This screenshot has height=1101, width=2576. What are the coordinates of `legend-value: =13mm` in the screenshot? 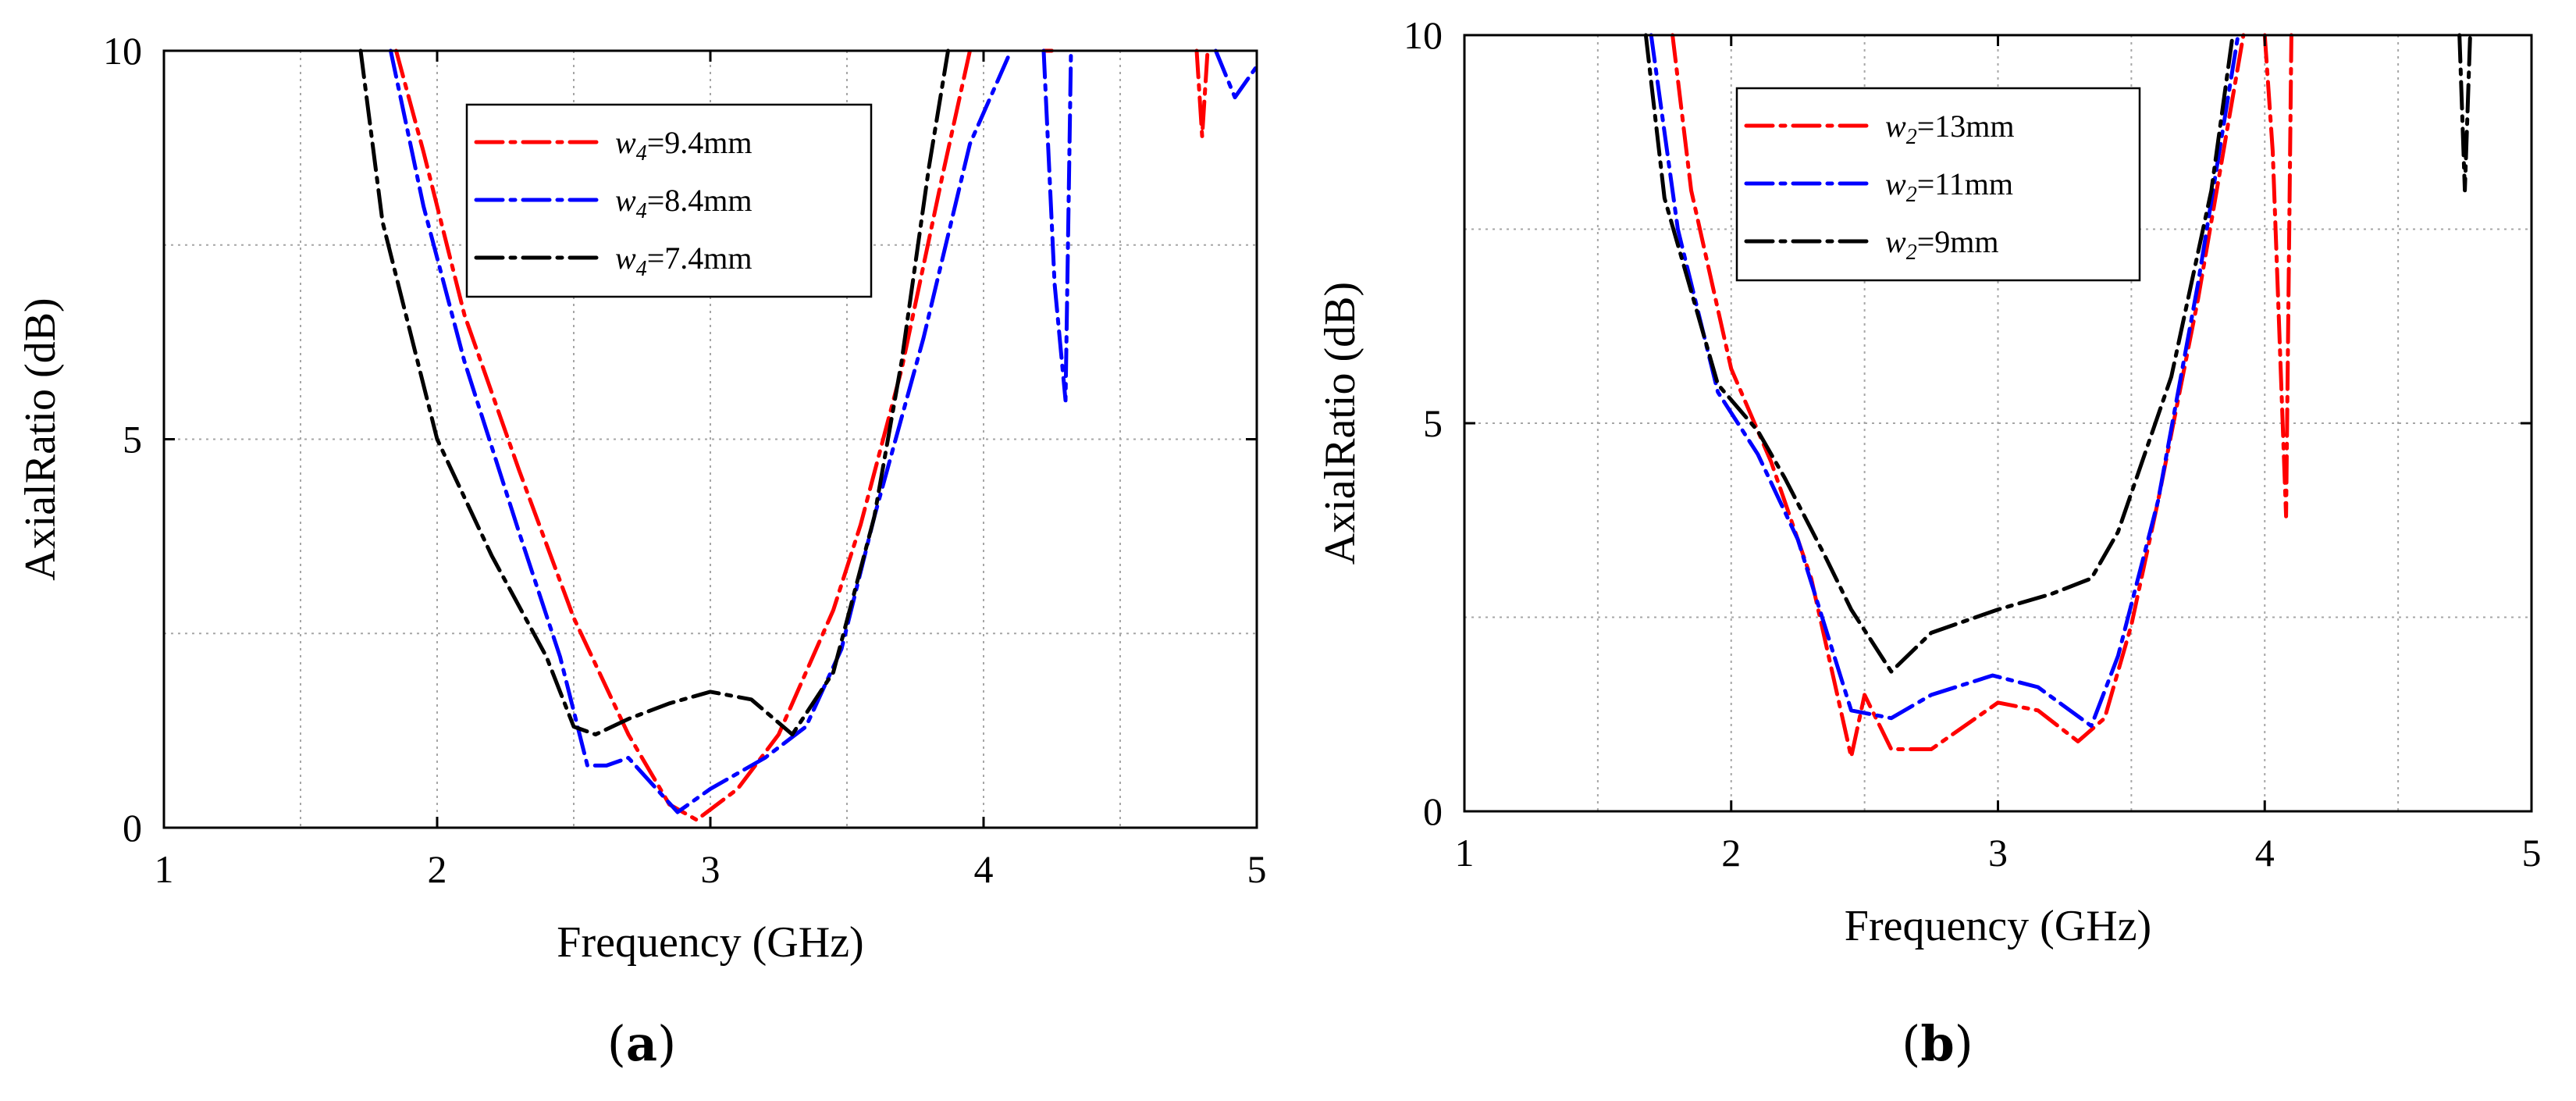 It's located at (1966, 126).